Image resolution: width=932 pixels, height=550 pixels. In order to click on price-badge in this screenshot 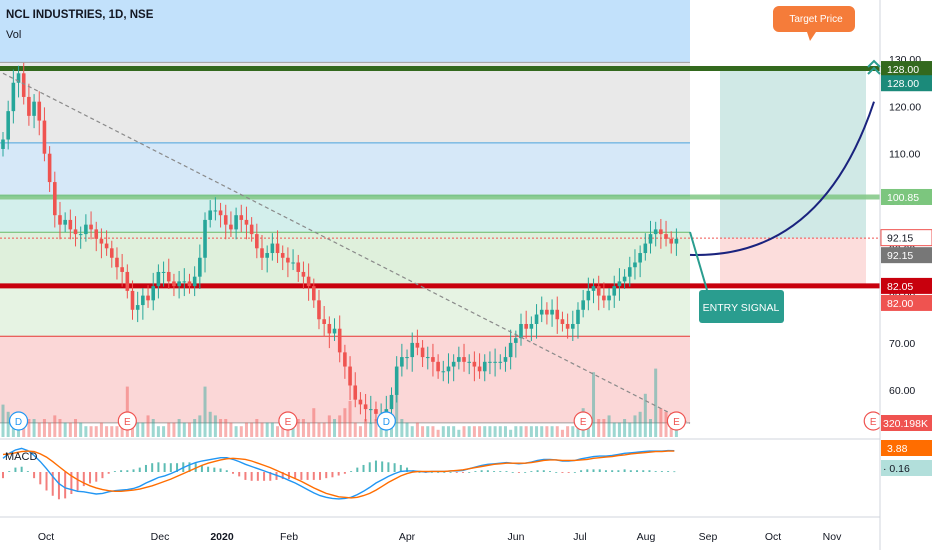, I will do `click(906, 285)`.